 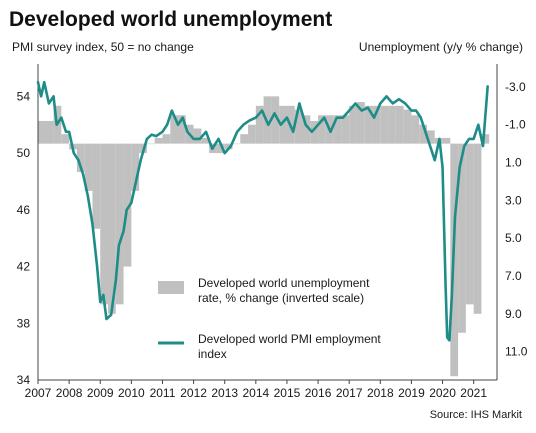 I want to click on right-tick-label: 1.0, so click(x=513, y=163).